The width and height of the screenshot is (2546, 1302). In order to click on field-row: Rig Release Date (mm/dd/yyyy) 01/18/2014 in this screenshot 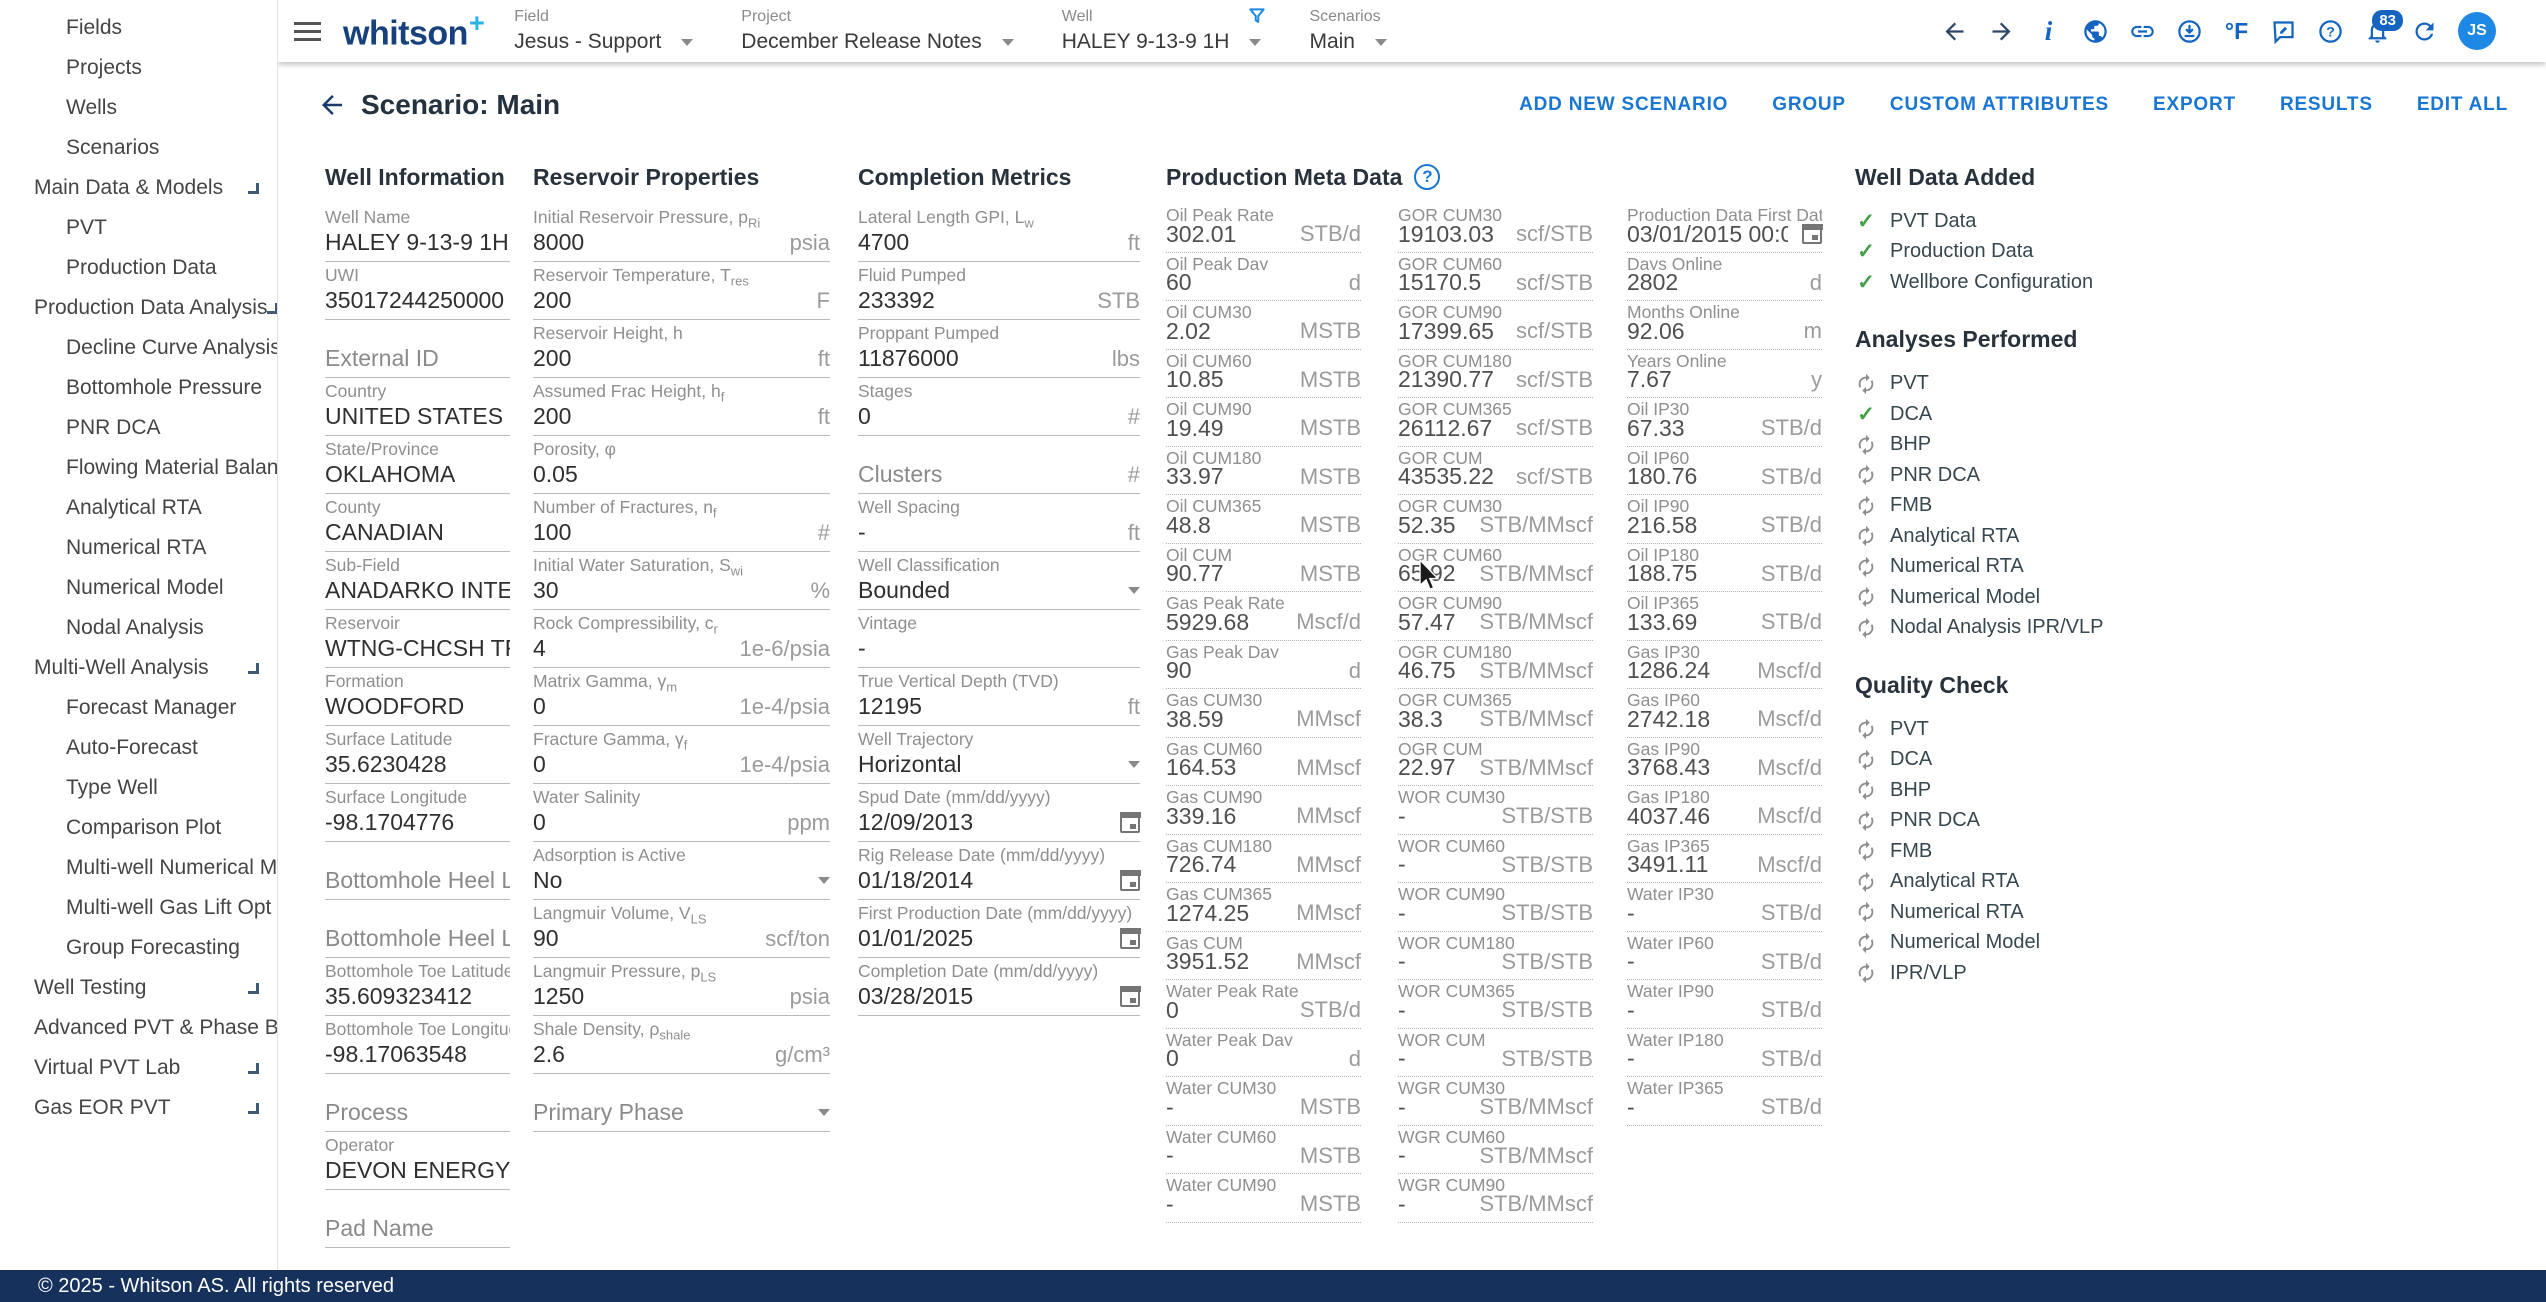, I will do `click(999, 871)`.